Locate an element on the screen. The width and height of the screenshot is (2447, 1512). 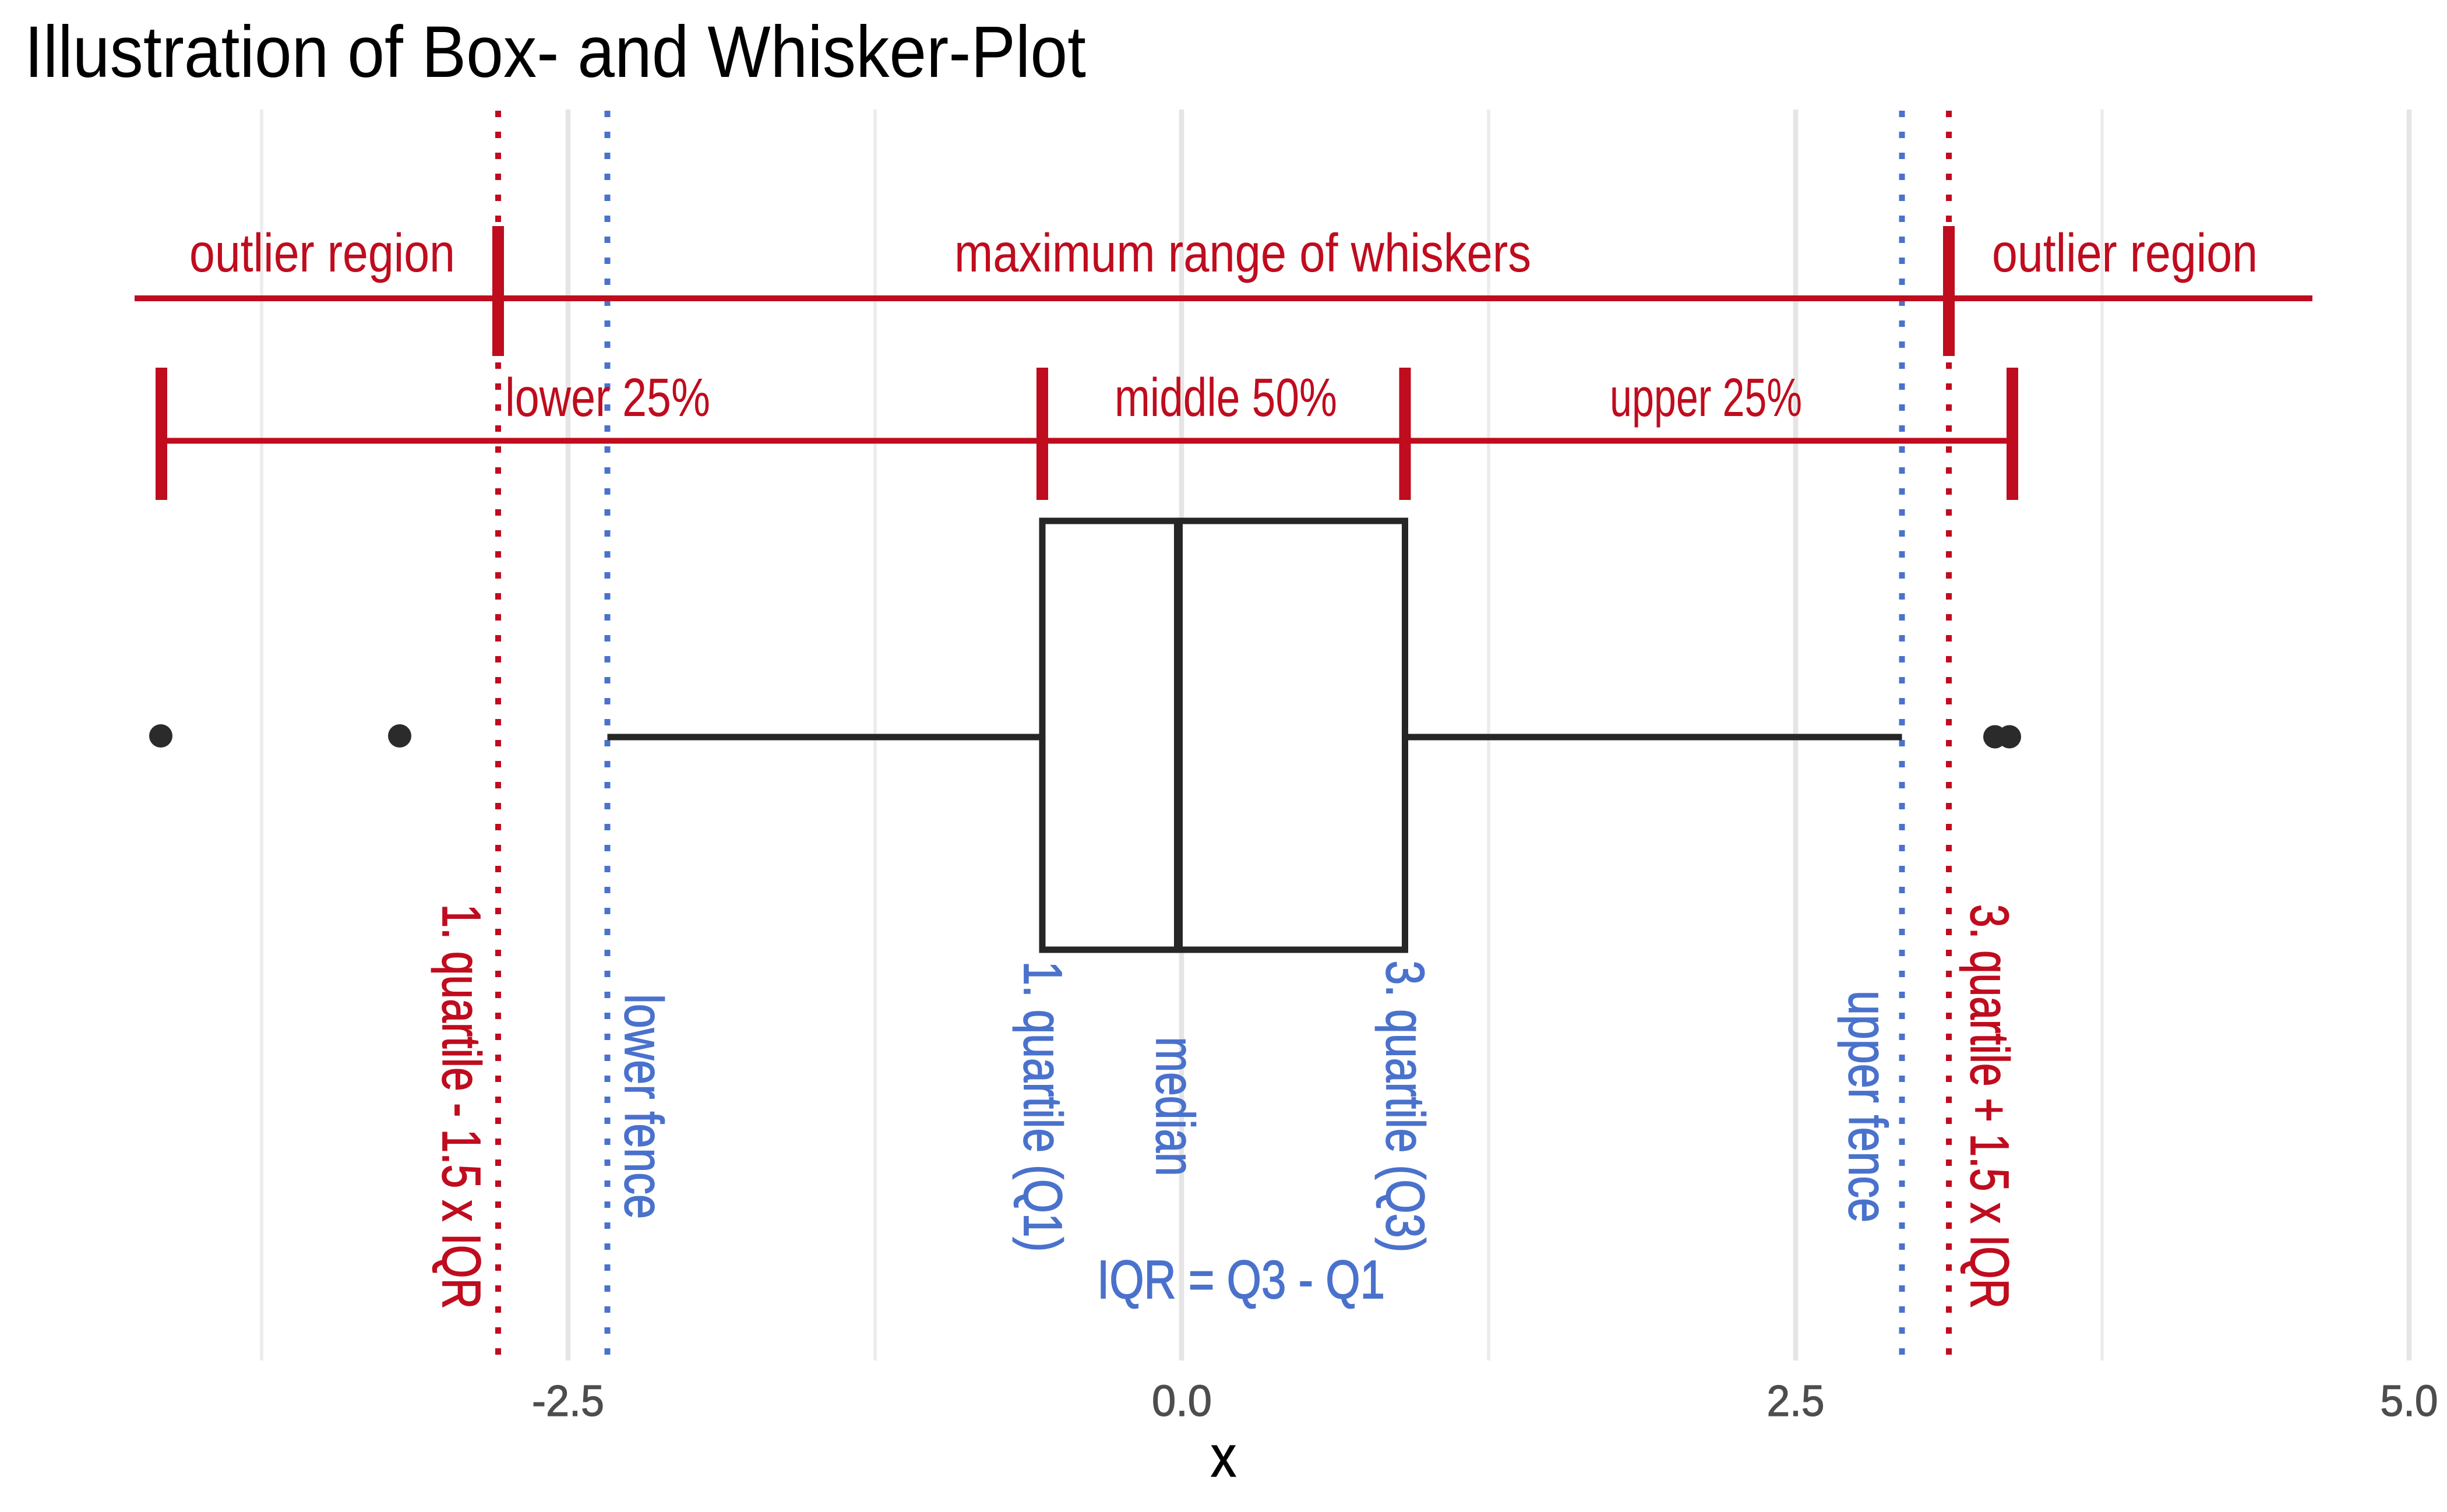
svg-text: 3. quartile (Q3) is located at coordinates (1405, 1107).